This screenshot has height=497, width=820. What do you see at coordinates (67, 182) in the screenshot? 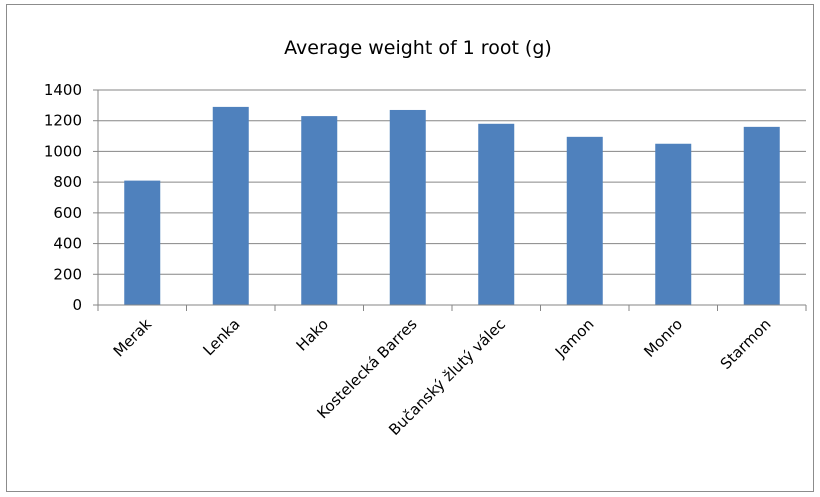
I see `y-tick-label: 800` at bounding box center [67, 182].